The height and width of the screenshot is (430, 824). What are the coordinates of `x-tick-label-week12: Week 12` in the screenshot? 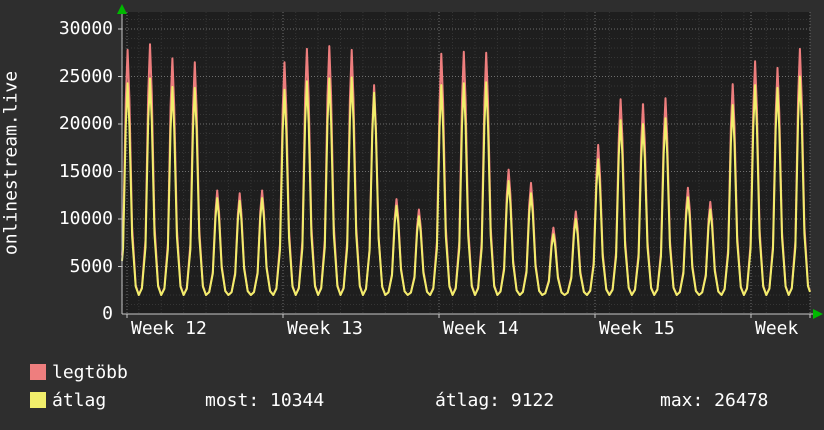 It's located at (169, 328).